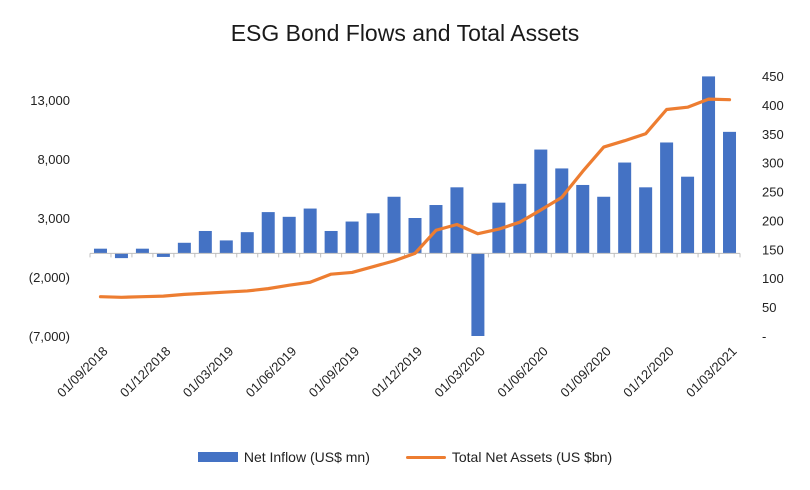 Image resolution: width=810 pixels, height=490 pixels. What do you see at coordinates (773, 76) in the screenshot?
I see `right-tick-label: 450` at bounding box center [773, 76].